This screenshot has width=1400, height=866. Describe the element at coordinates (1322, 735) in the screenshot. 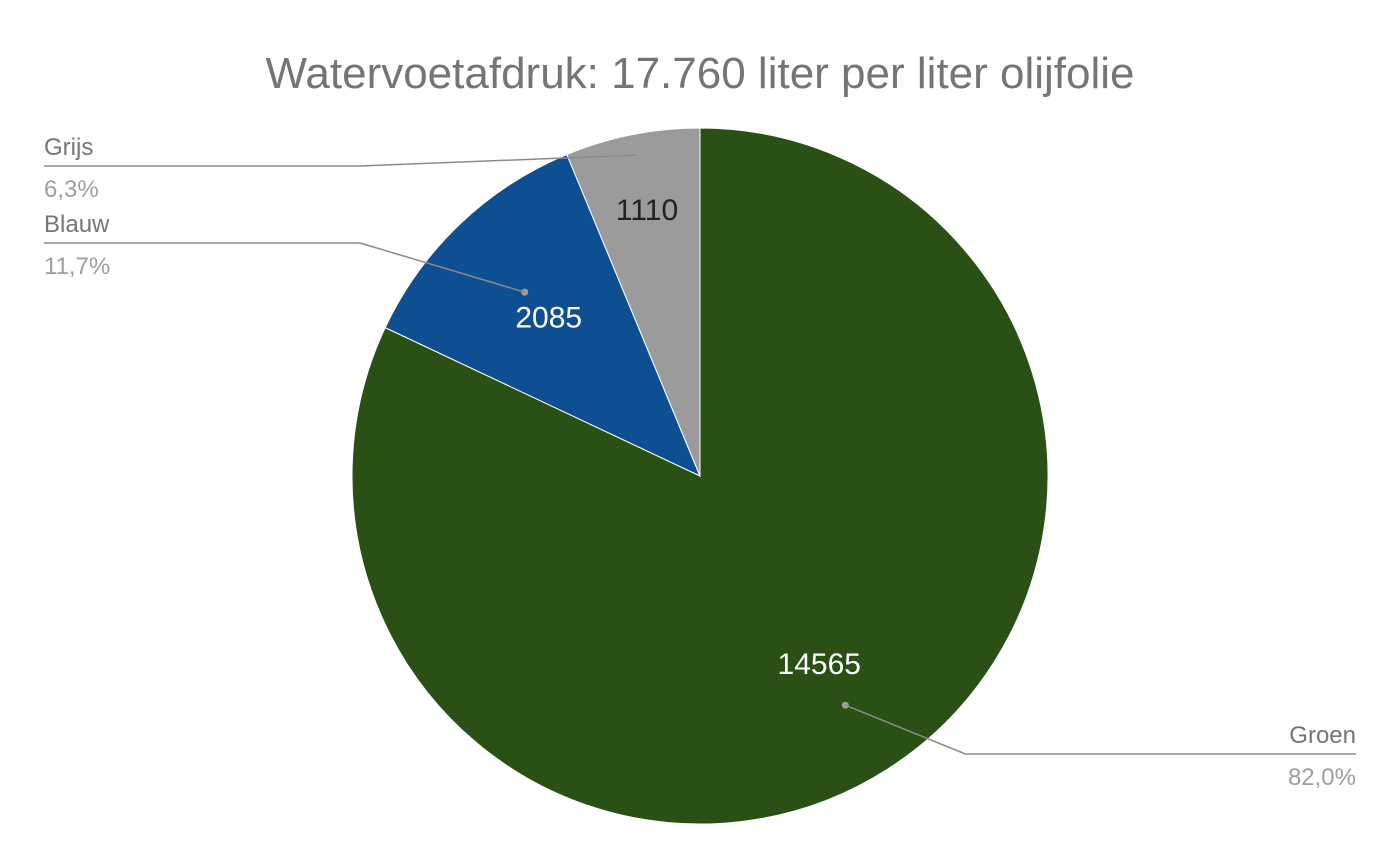

I see `callout-name: Groen` at that location.